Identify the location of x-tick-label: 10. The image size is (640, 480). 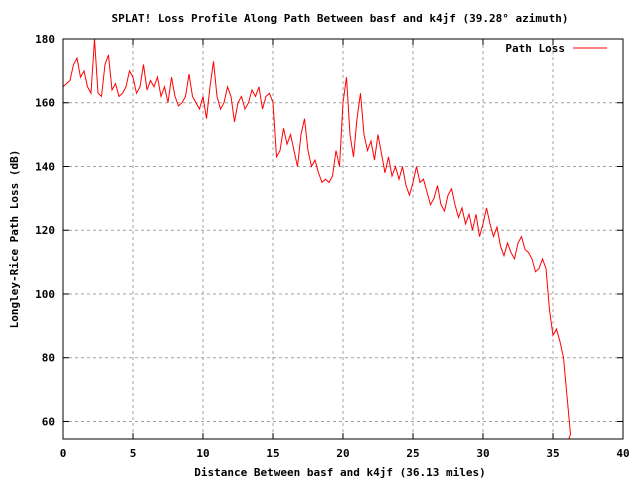
(202, 453).